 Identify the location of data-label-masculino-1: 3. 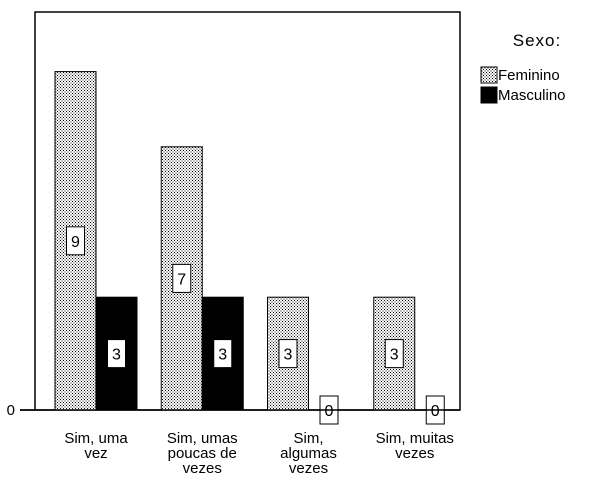
(223, 354).